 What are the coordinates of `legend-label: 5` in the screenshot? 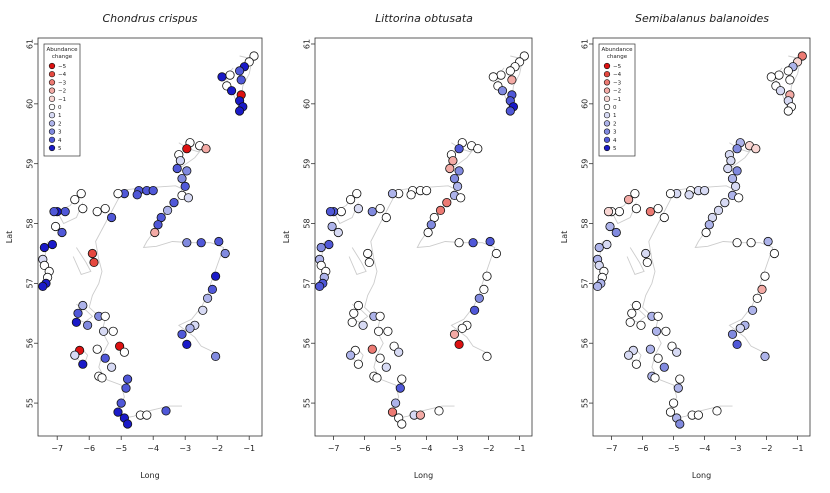 It's located at (615, 149).